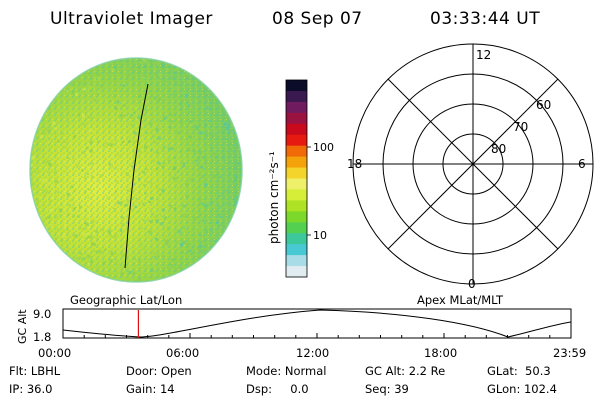  What do you see at coordinates (31, 389) in the screenshot?
I see `ip-status: IP: 36.0` at bounding box center [31, 389].